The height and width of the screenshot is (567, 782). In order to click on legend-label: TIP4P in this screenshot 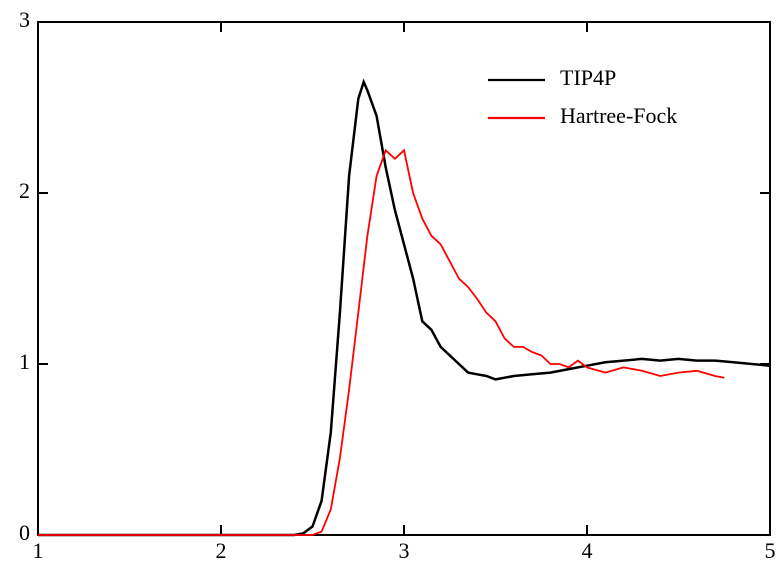, I will do `click(588, 77)`.